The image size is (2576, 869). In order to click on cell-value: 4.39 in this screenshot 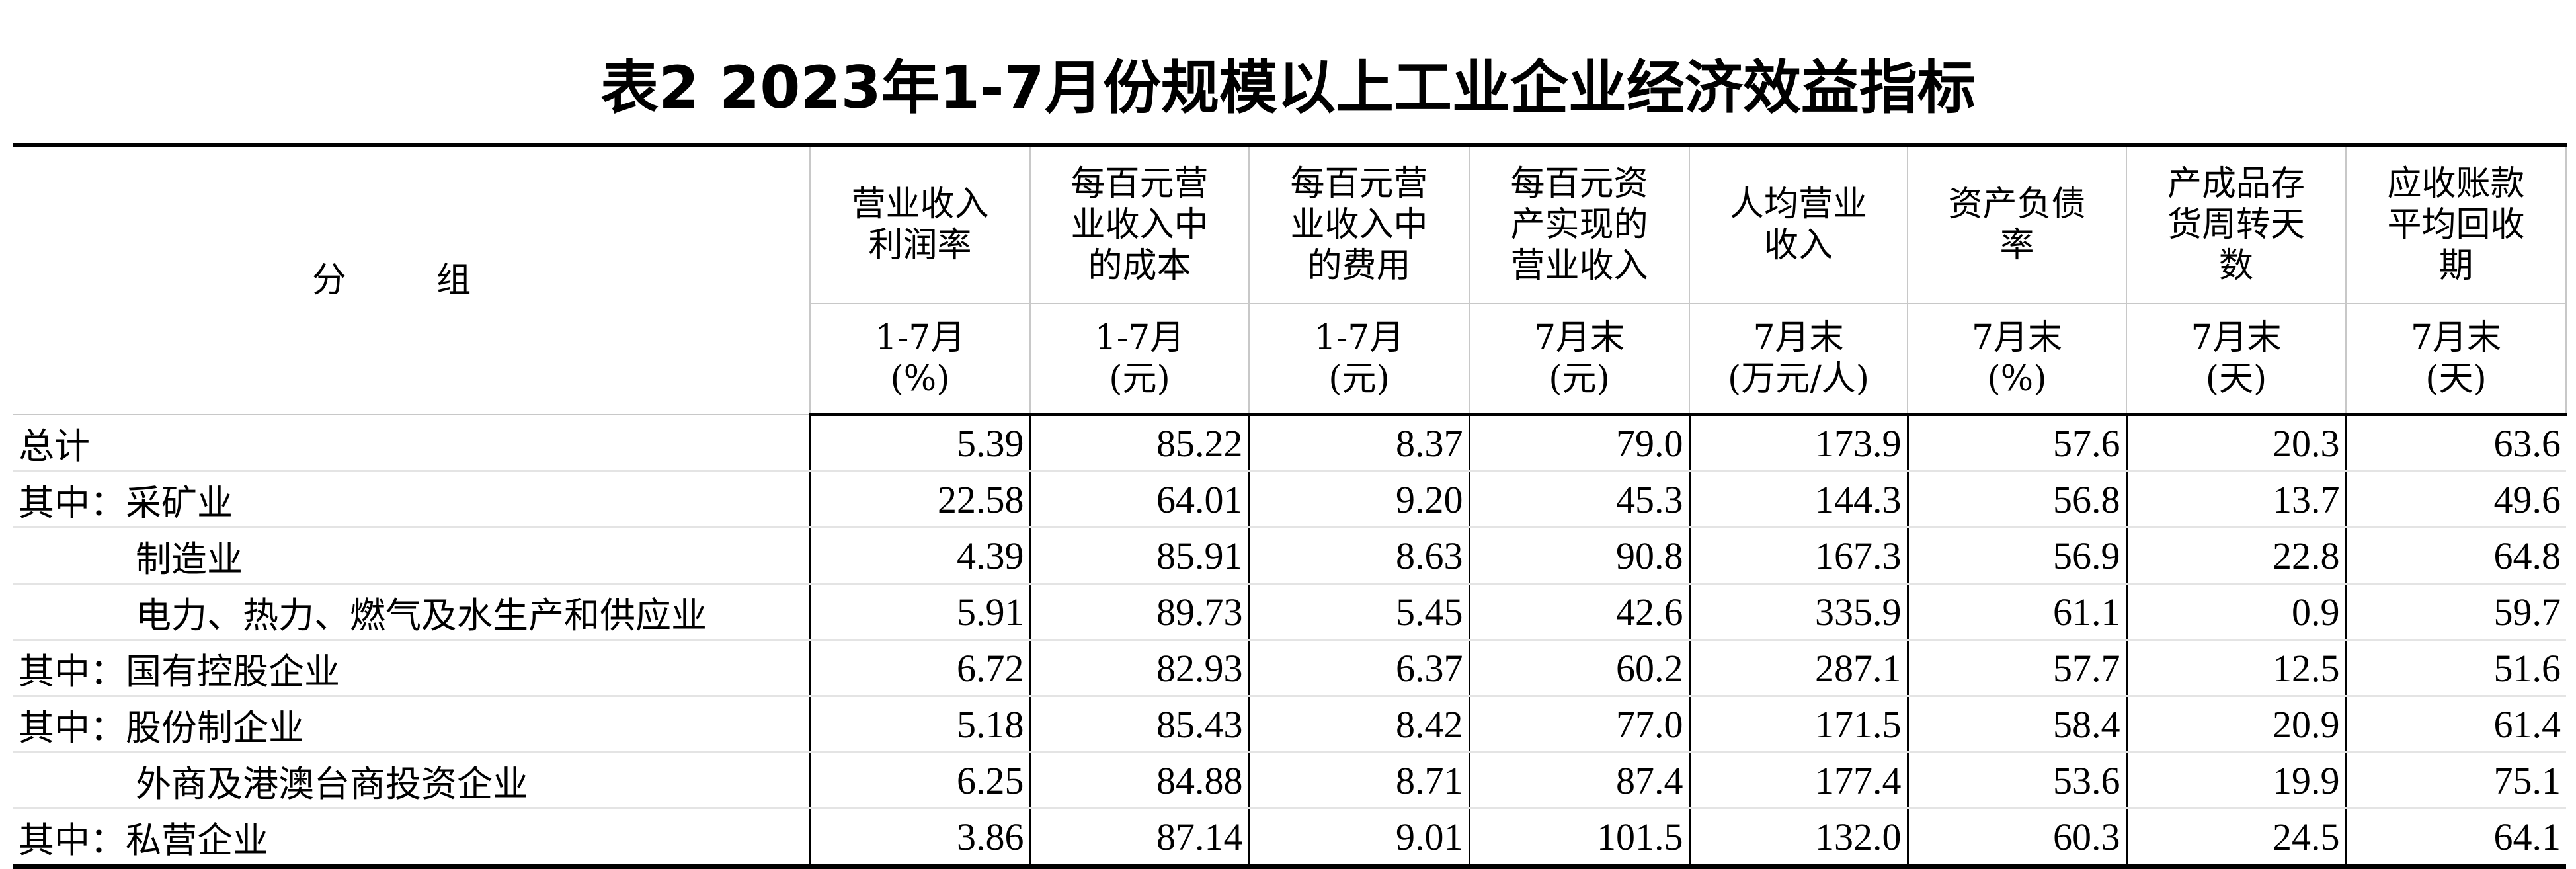, I will do `click(919, 556)`.